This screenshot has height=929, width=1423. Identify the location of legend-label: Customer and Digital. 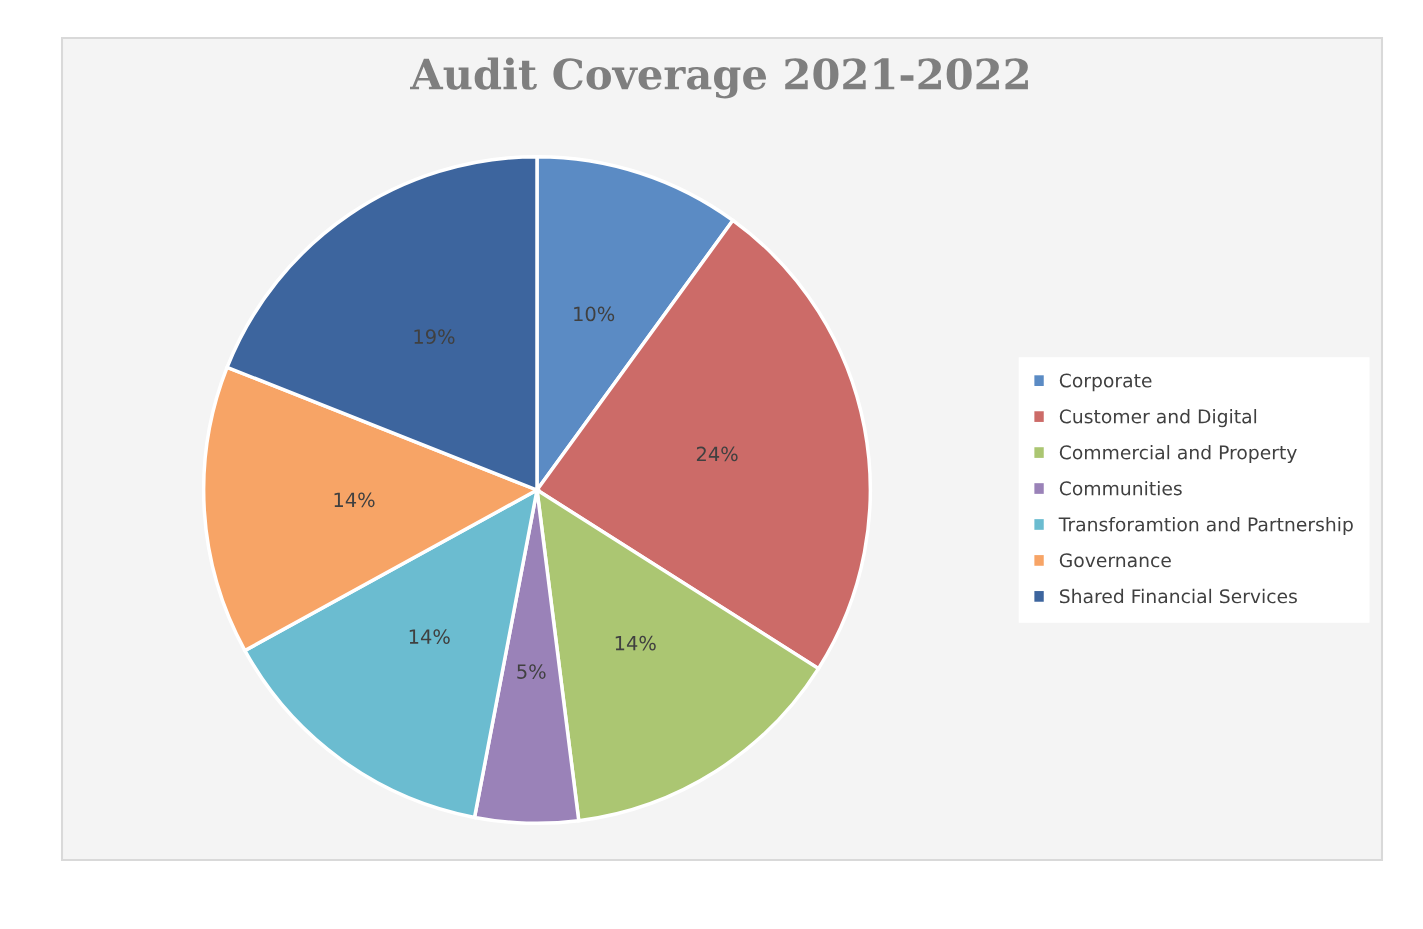
(1158, 418).